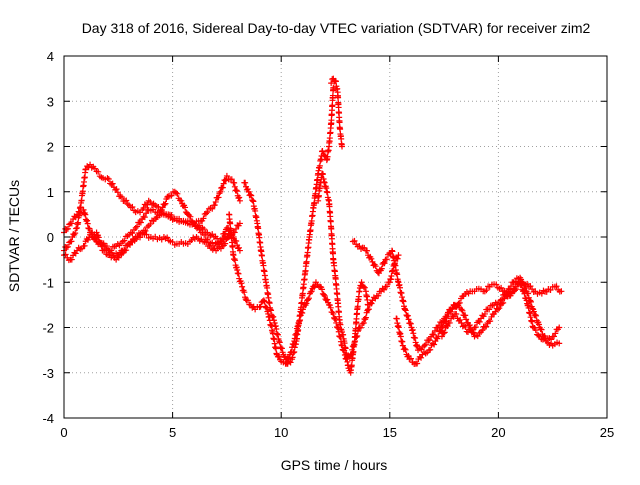 This screenshot has width=640, height=485. Describe the element at coordinates (50, 56) in the screenshot. I see `y-tick-label: 4` at that location.